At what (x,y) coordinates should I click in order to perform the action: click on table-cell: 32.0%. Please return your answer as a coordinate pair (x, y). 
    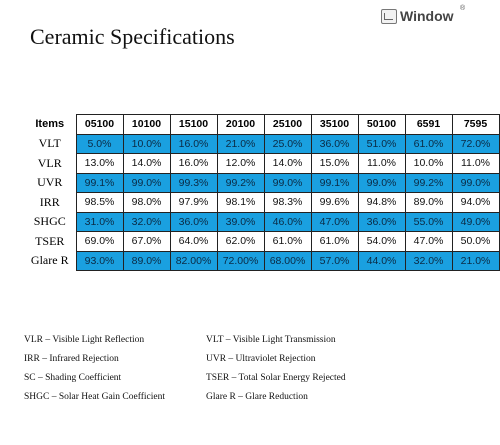
    Looking at the image, I should click on (428, 260).